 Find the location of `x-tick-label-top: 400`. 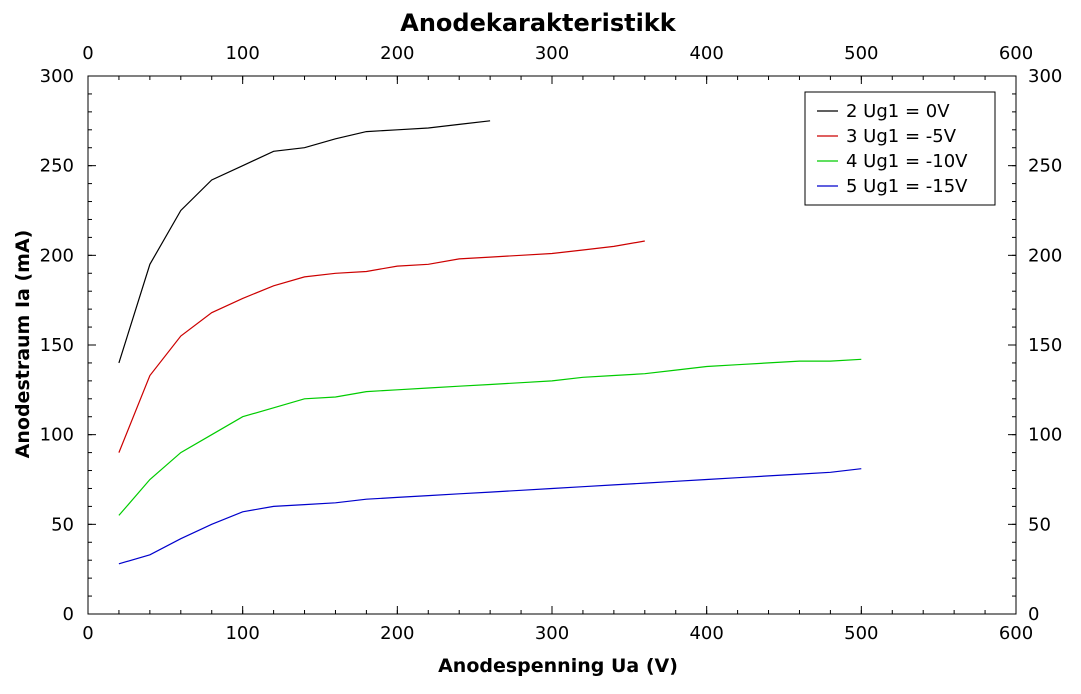

x-tick-label-top: 400 is located at coordinates (706, 53).